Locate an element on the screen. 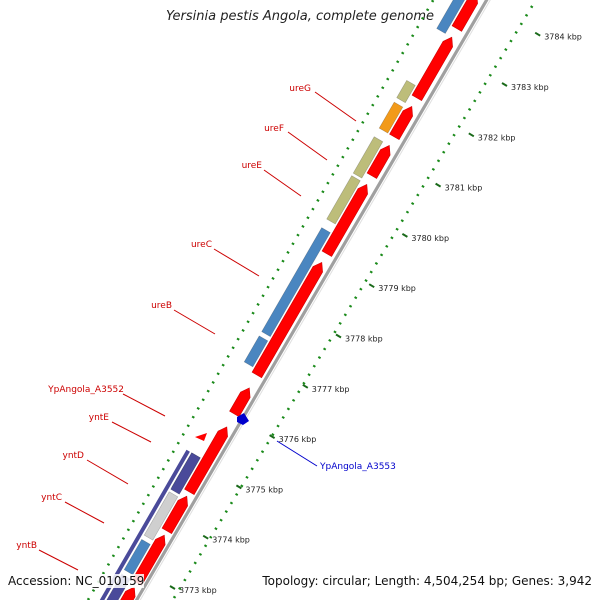  scale-tick-label: 3777 kbp is located at coordinates (331, 389).